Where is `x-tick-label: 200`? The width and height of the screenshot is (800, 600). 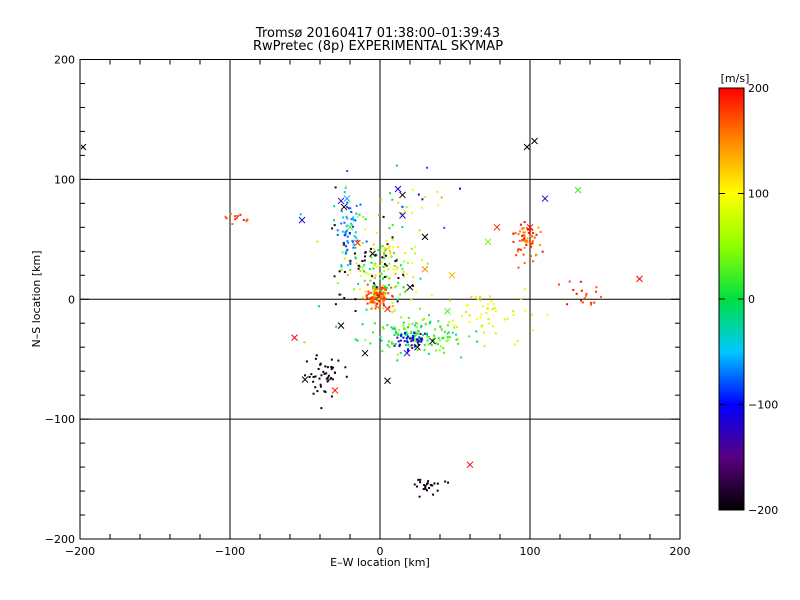 x-tick-label: 200 is located at coordinates (680, 551).